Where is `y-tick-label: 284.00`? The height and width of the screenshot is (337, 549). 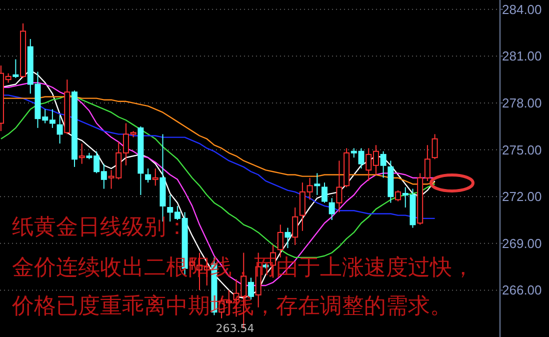 y-tick-label: 284.00 is located at coordinates (522, 9).